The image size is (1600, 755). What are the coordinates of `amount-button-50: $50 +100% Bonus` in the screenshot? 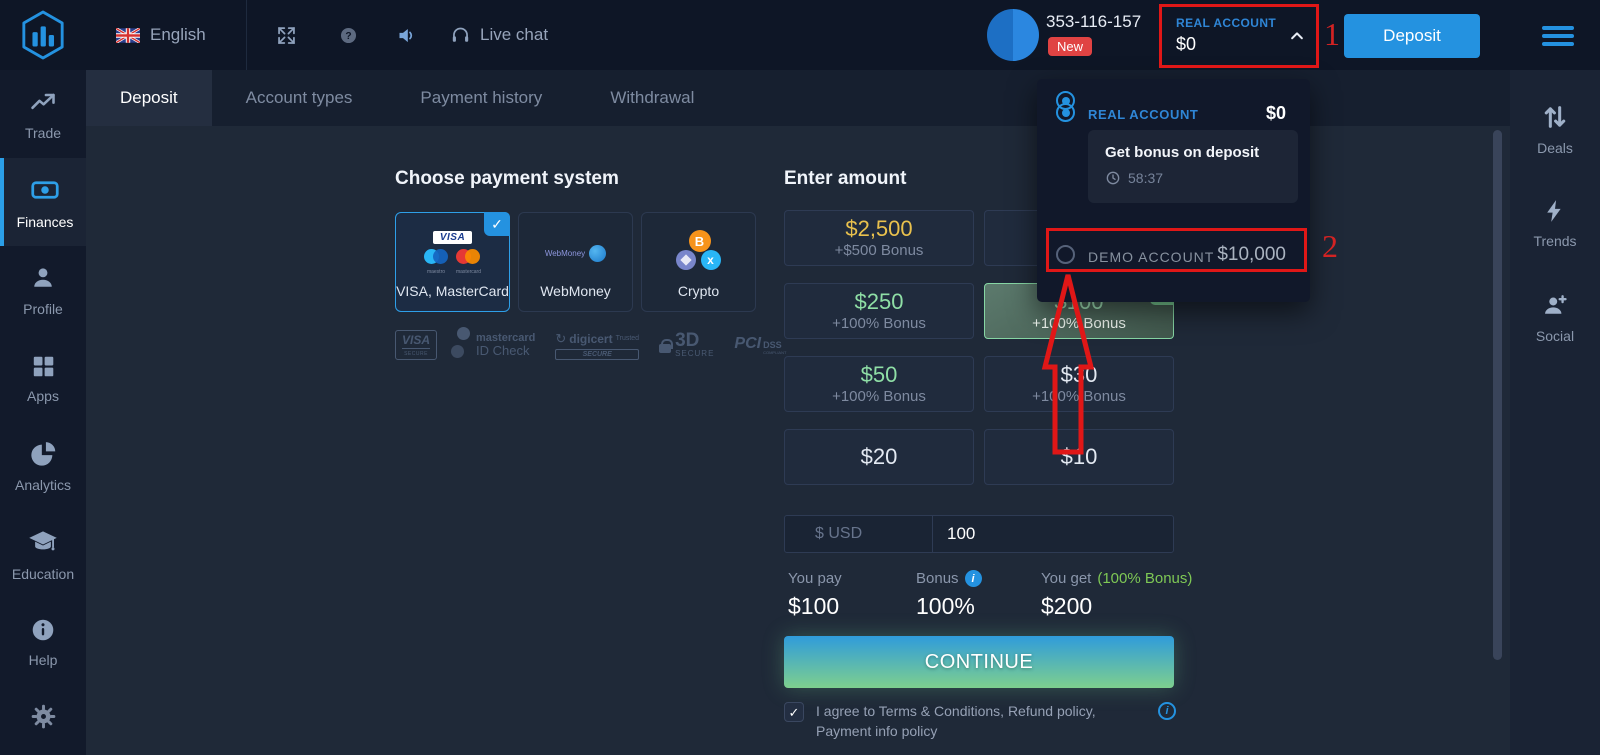 It's located at (879, 384).